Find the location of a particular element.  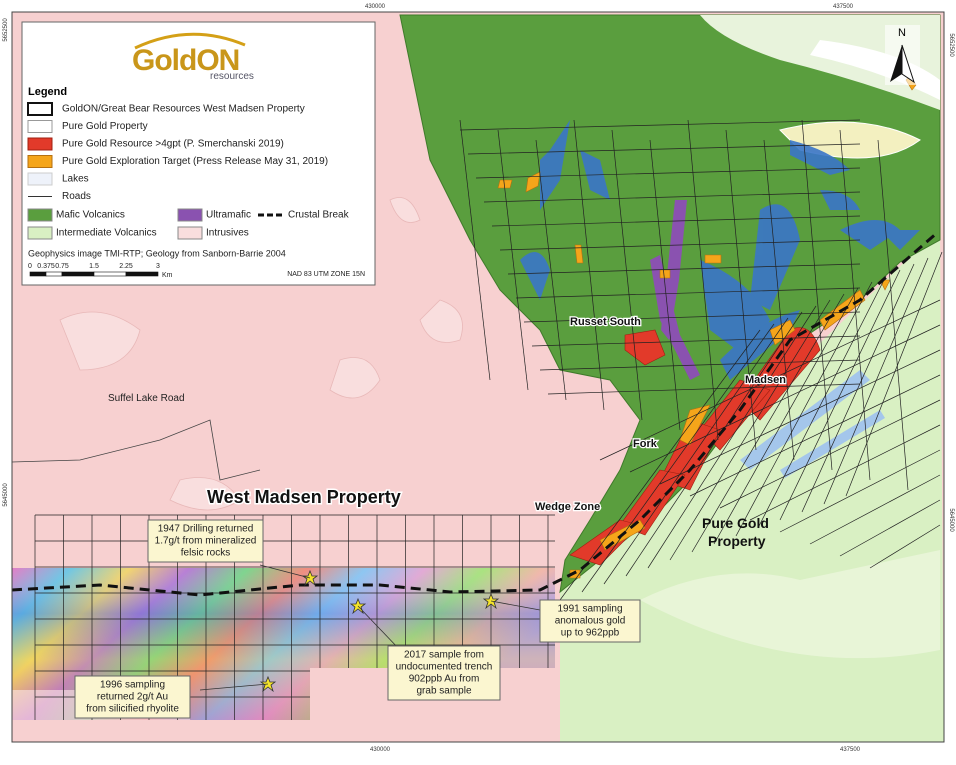

scale-label: 1.5 is located at coordinates (94, 266).